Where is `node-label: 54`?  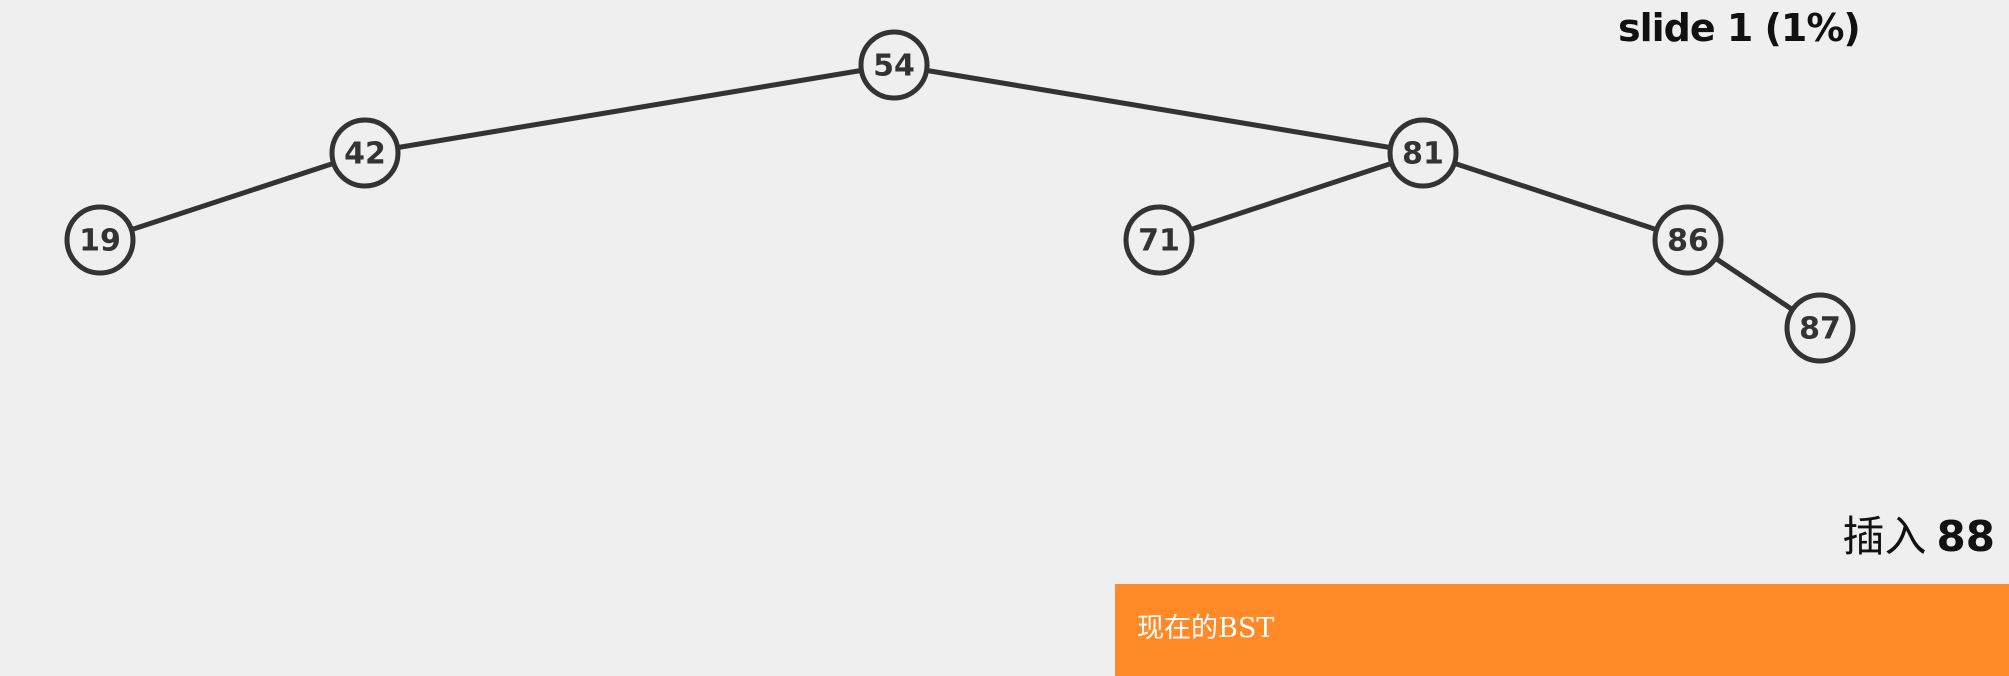 node-label: 54 is located at coordinates (894, 66).